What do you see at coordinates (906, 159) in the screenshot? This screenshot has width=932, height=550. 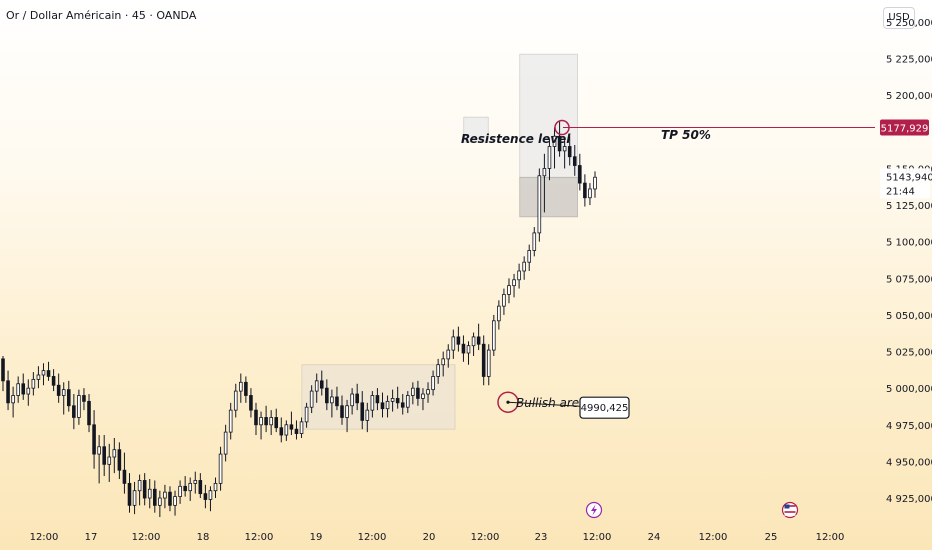 I see `price-tags: 5177,929 5143,940 21:44` at bounding box center [906, 159].